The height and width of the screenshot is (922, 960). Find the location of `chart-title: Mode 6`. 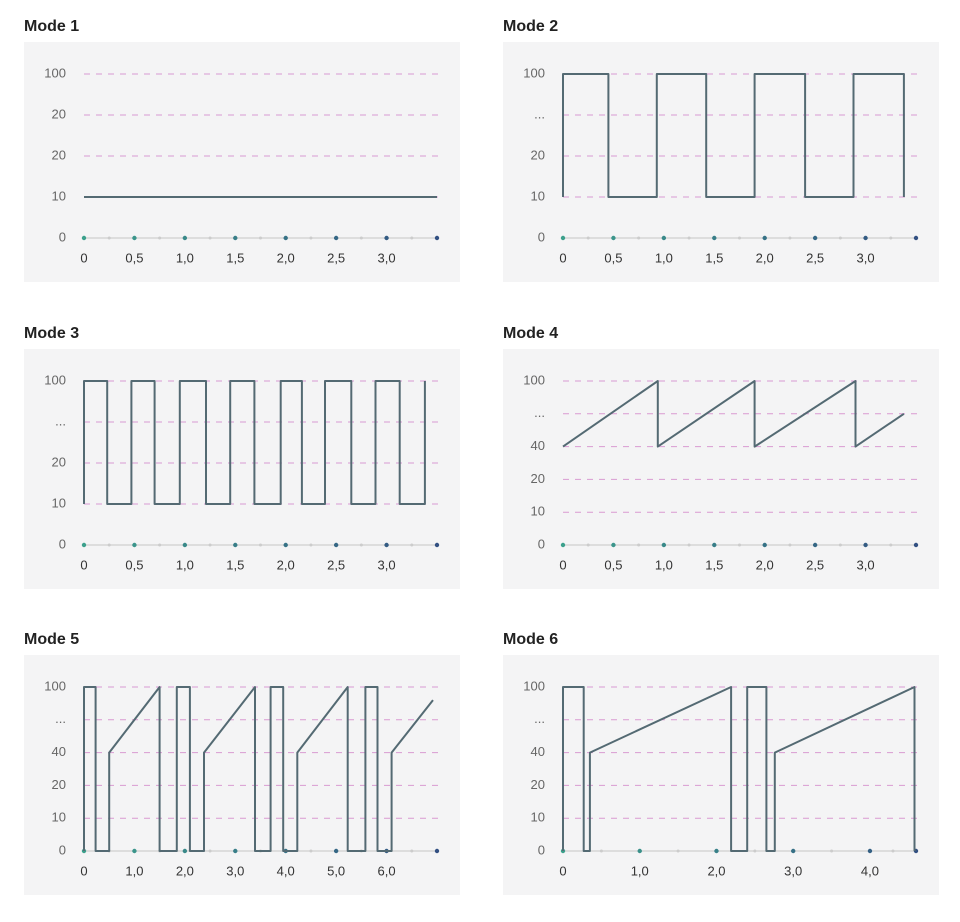

chart-title: Mode 6 is located at coordinates (530, 639).